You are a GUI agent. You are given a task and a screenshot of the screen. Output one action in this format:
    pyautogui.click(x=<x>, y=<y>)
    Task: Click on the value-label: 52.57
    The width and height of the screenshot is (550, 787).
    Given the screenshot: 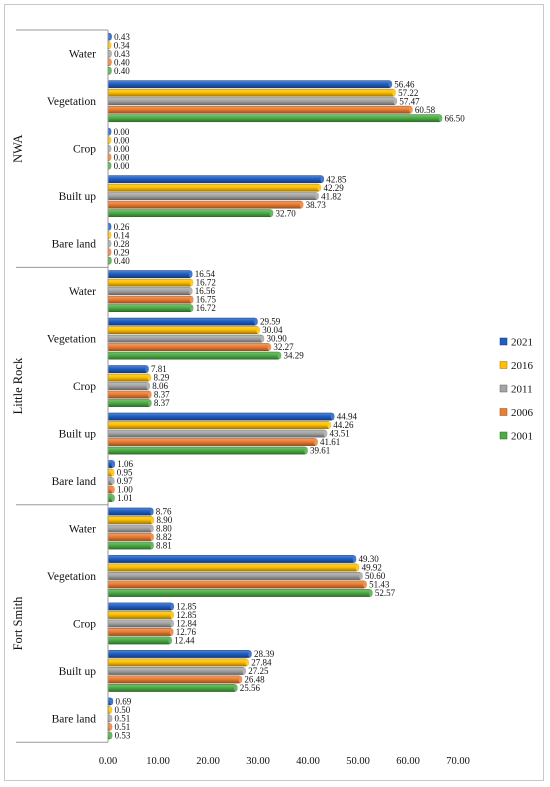 What is the action you would take?
    pyautogui.click(x=385, y=593)
    